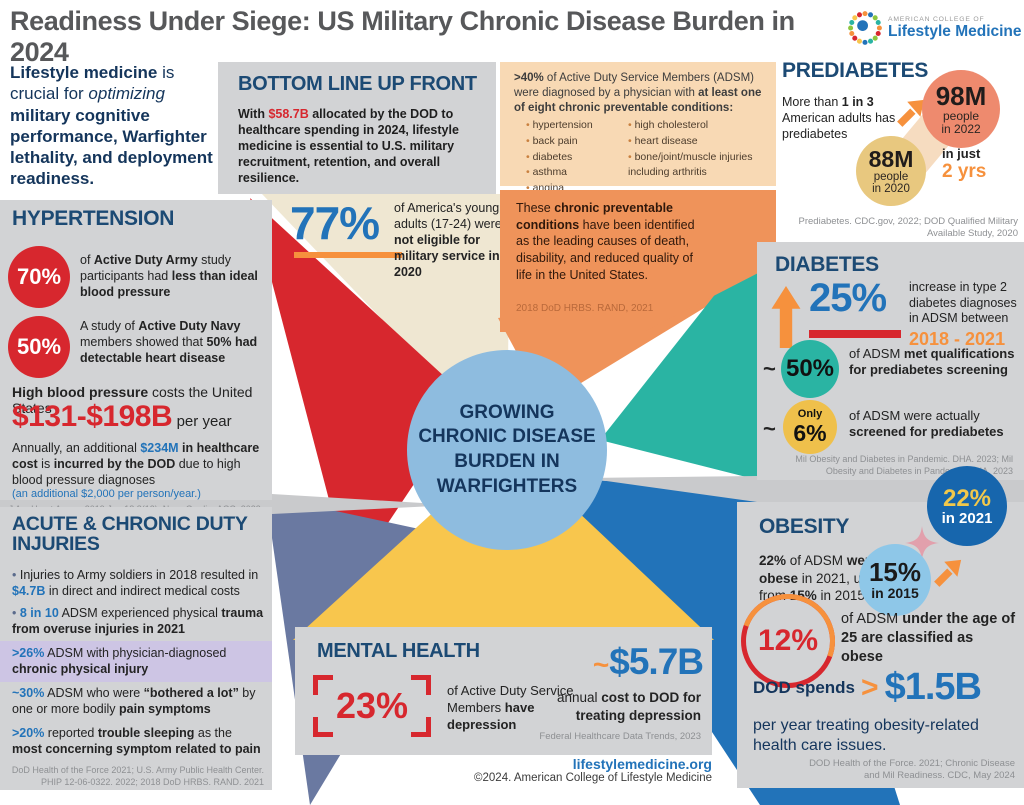  What do you see at coordinates (136, 456) in the screenshot?
I see `h-annual-b1: in healthcare cost` at bounding box center [136, 456].